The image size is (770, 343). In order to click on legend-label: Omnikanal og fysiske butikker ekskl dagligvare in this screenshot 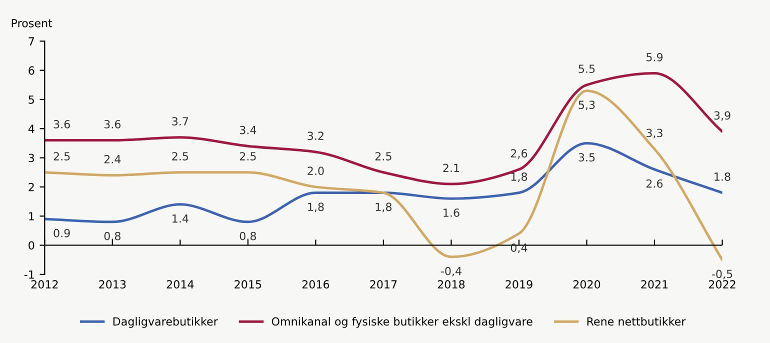, I will do `click(402, 322)`.